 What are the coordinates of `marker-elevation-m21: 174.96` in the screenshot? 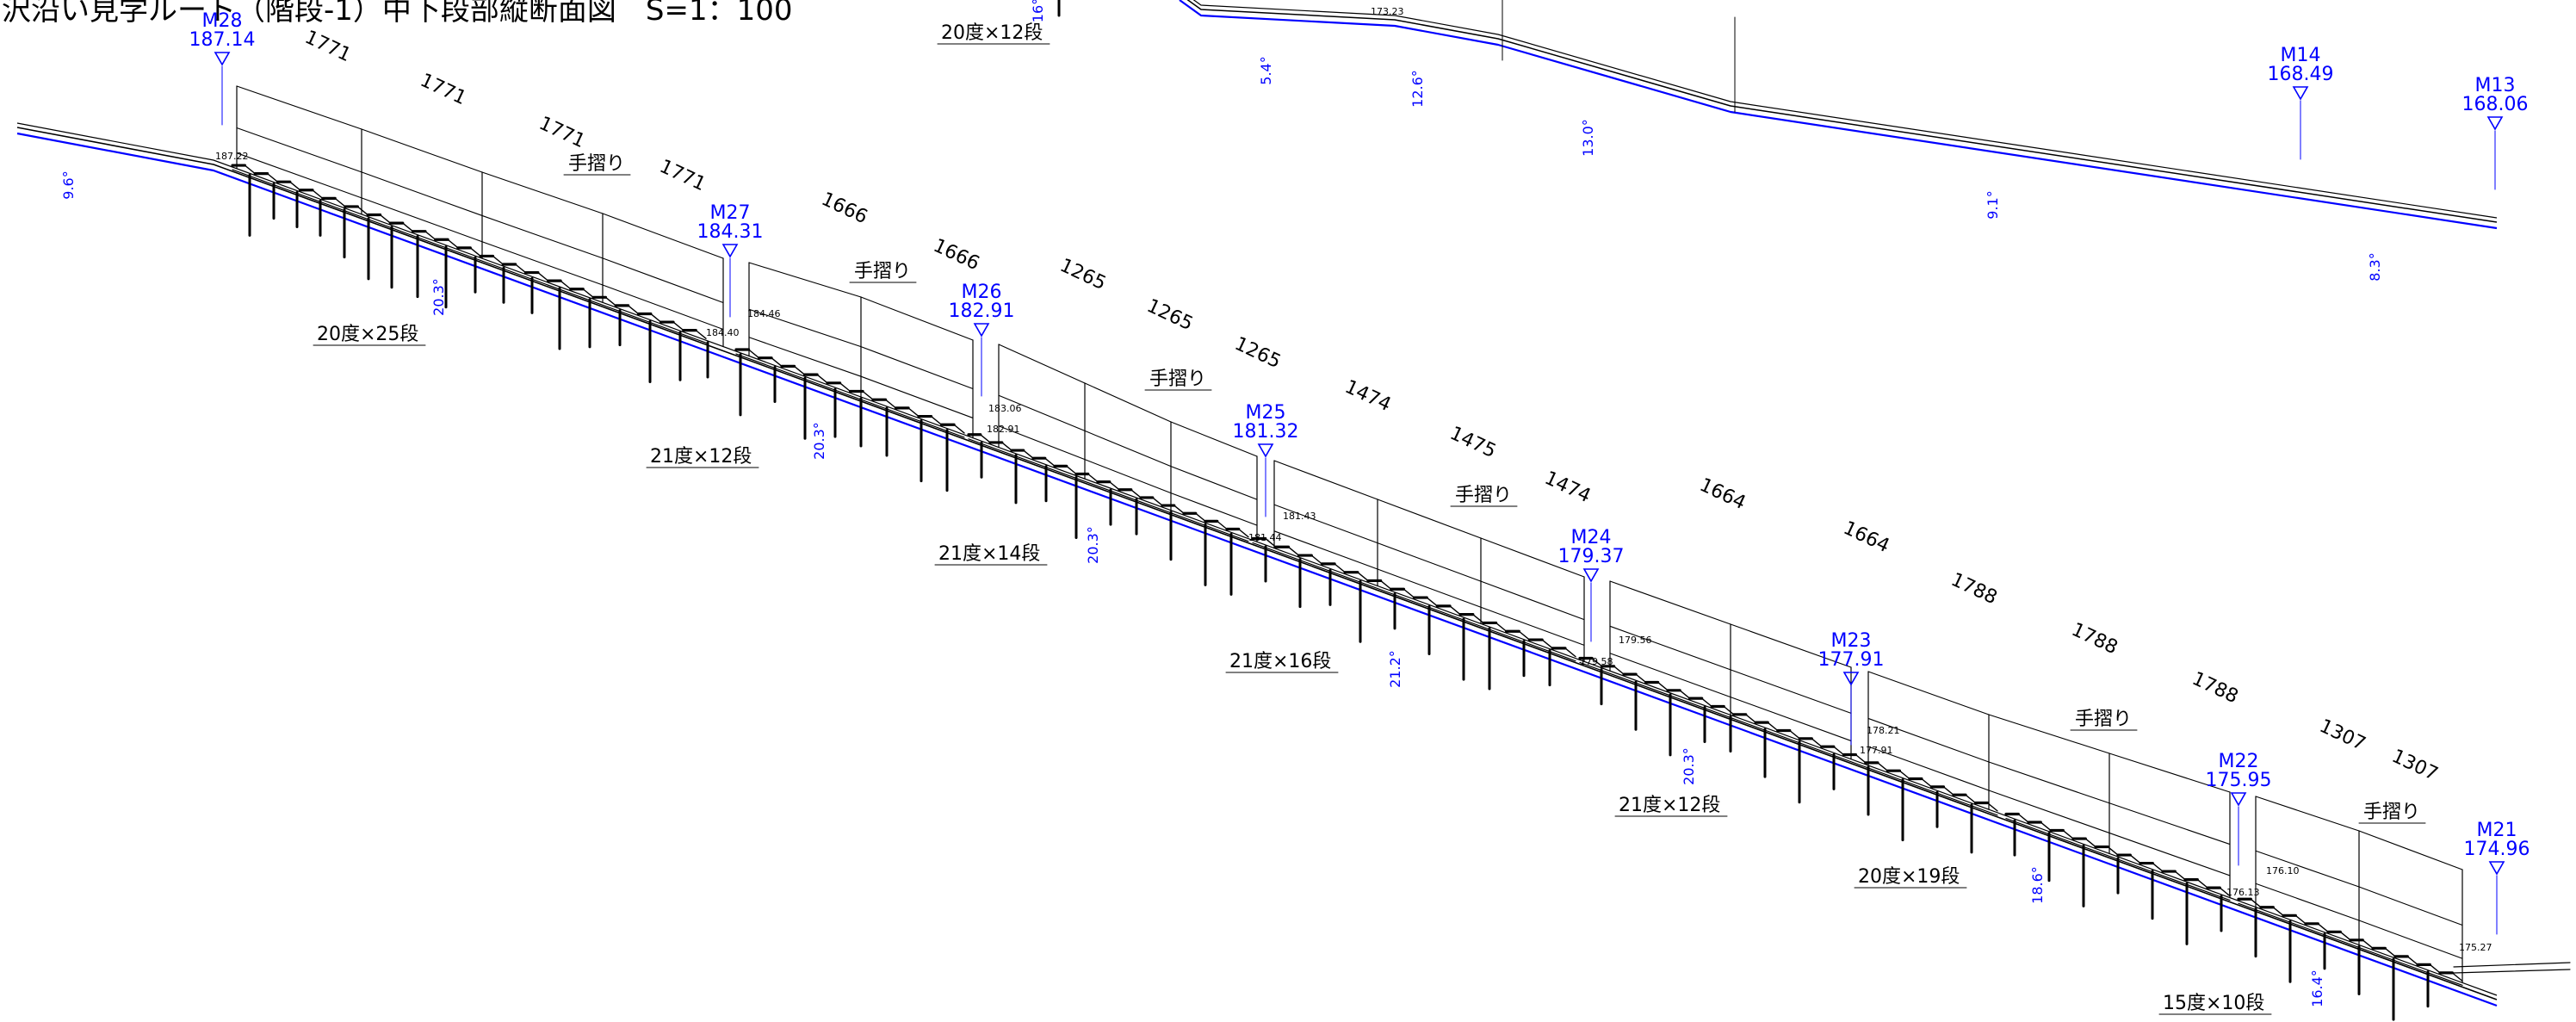 It's located at (2497, 849).